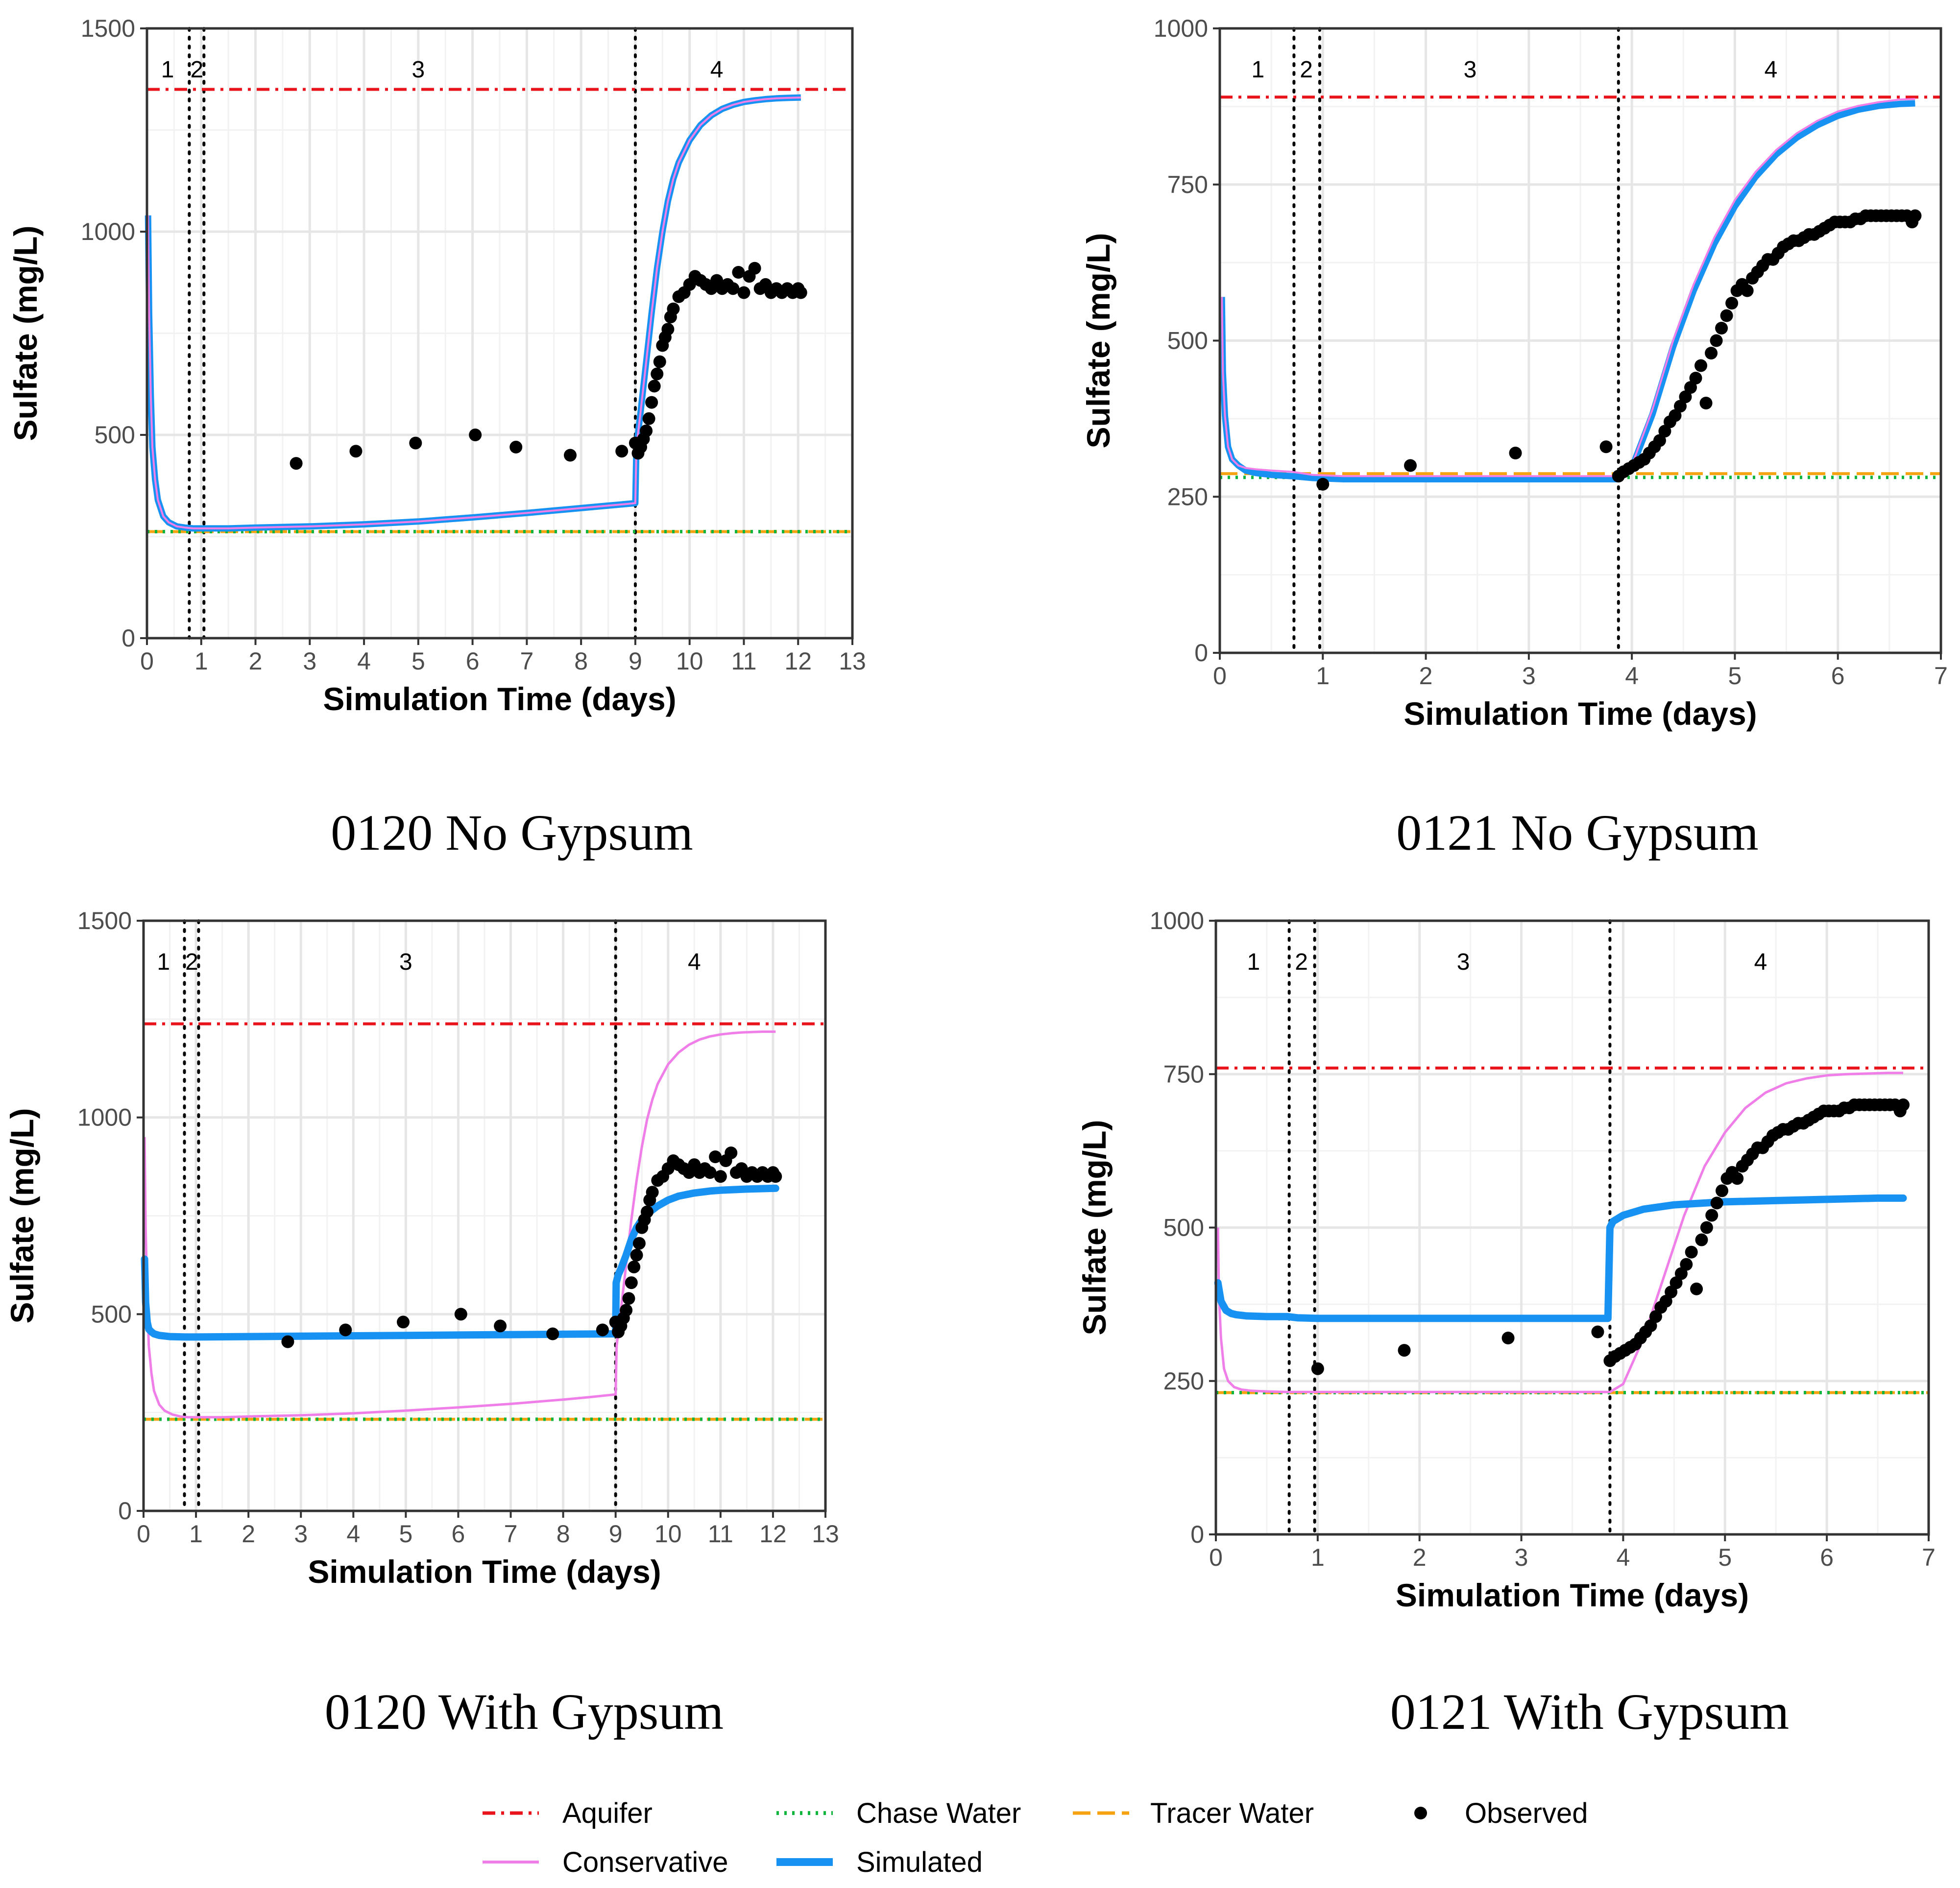  Describe the element at coordinates (406, 962) in the screenshot. I see `phase-label: 3` at that location.